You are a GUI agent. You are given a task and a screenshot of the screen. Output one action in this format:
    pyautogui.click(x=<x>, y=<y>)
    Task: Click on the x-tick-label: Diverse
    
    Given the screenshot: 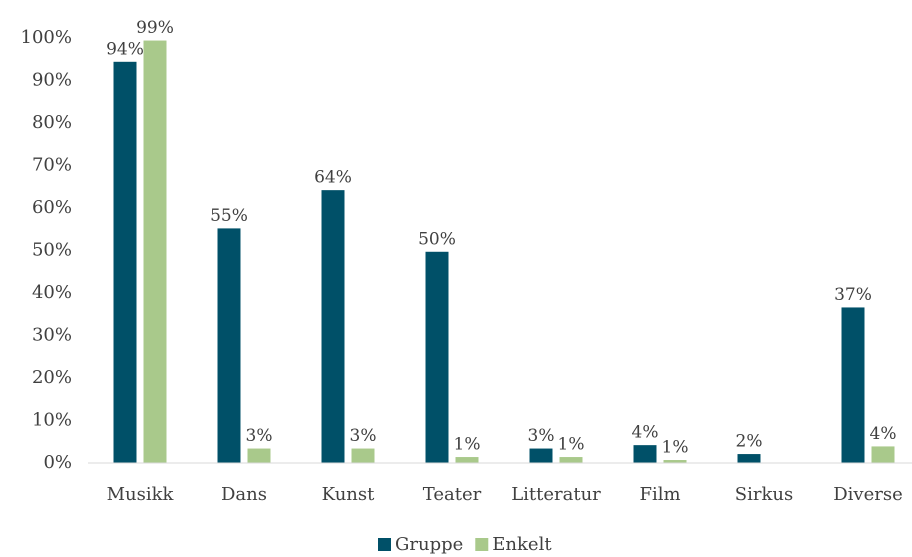 What is the action you would take?
    pyautogui.click(x=868, y=494)
    